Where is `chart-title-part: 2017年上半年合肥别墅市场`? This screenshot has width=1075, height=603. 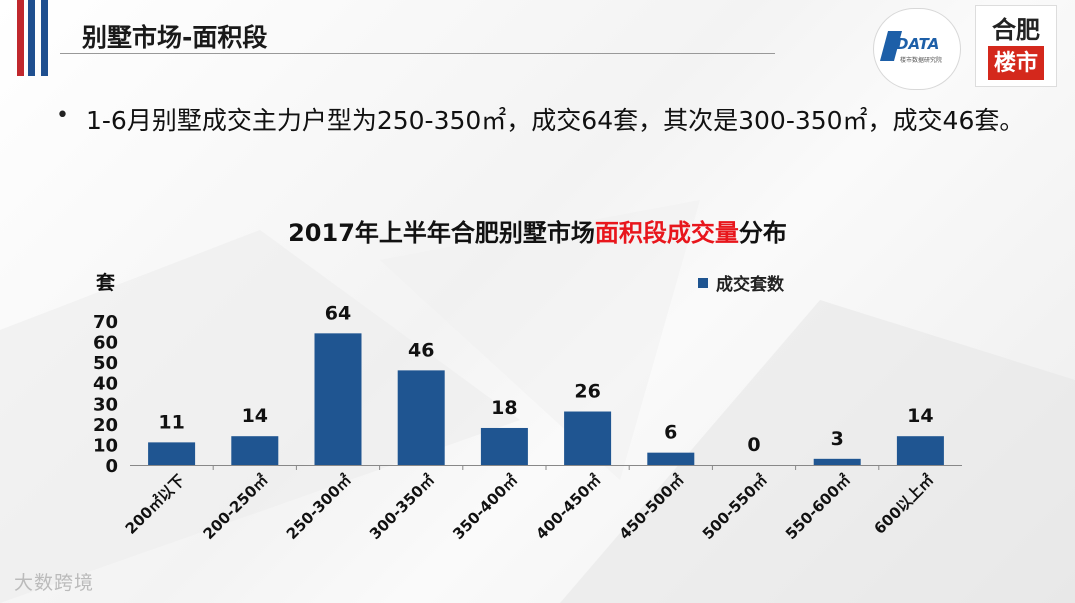
chart-title-part: 2017年上半年合肥别墅市场 is located at coordinates (441, 233).